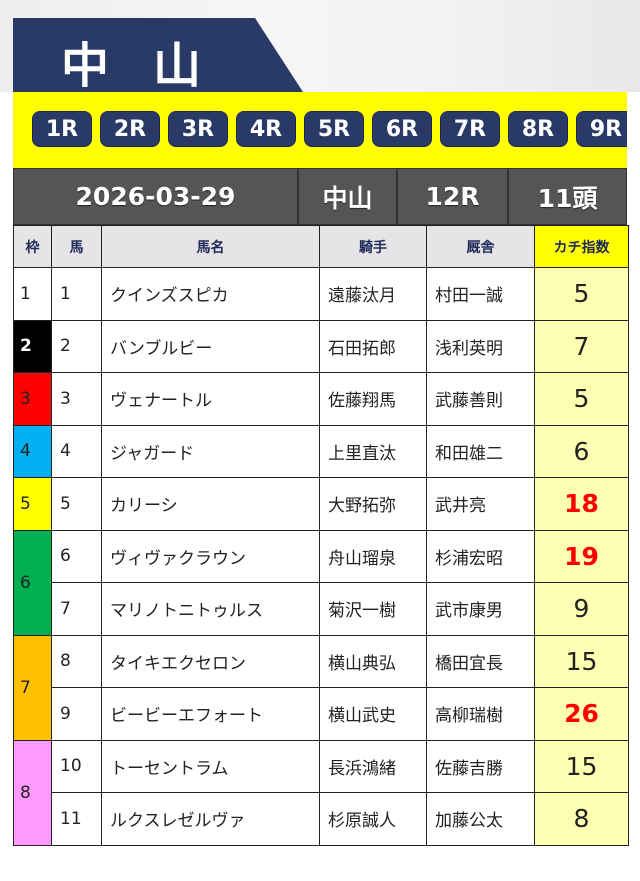  Describe the element at coordinates (62, 129) in the screenshot. I see `race-button-1R: 1R` at that location.